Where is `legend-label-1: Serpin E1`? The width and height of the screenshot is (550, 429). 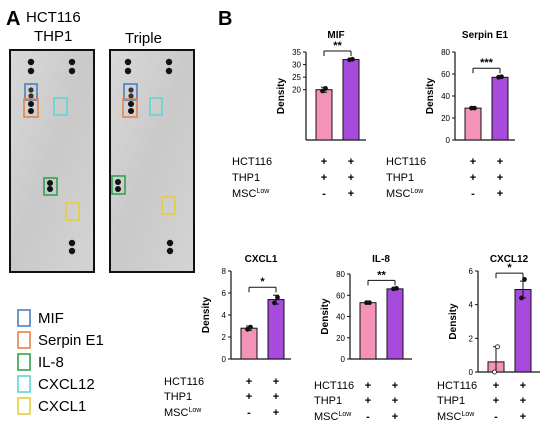 legend-label-1: Serpin E1 is located at coordinates (71, 340).